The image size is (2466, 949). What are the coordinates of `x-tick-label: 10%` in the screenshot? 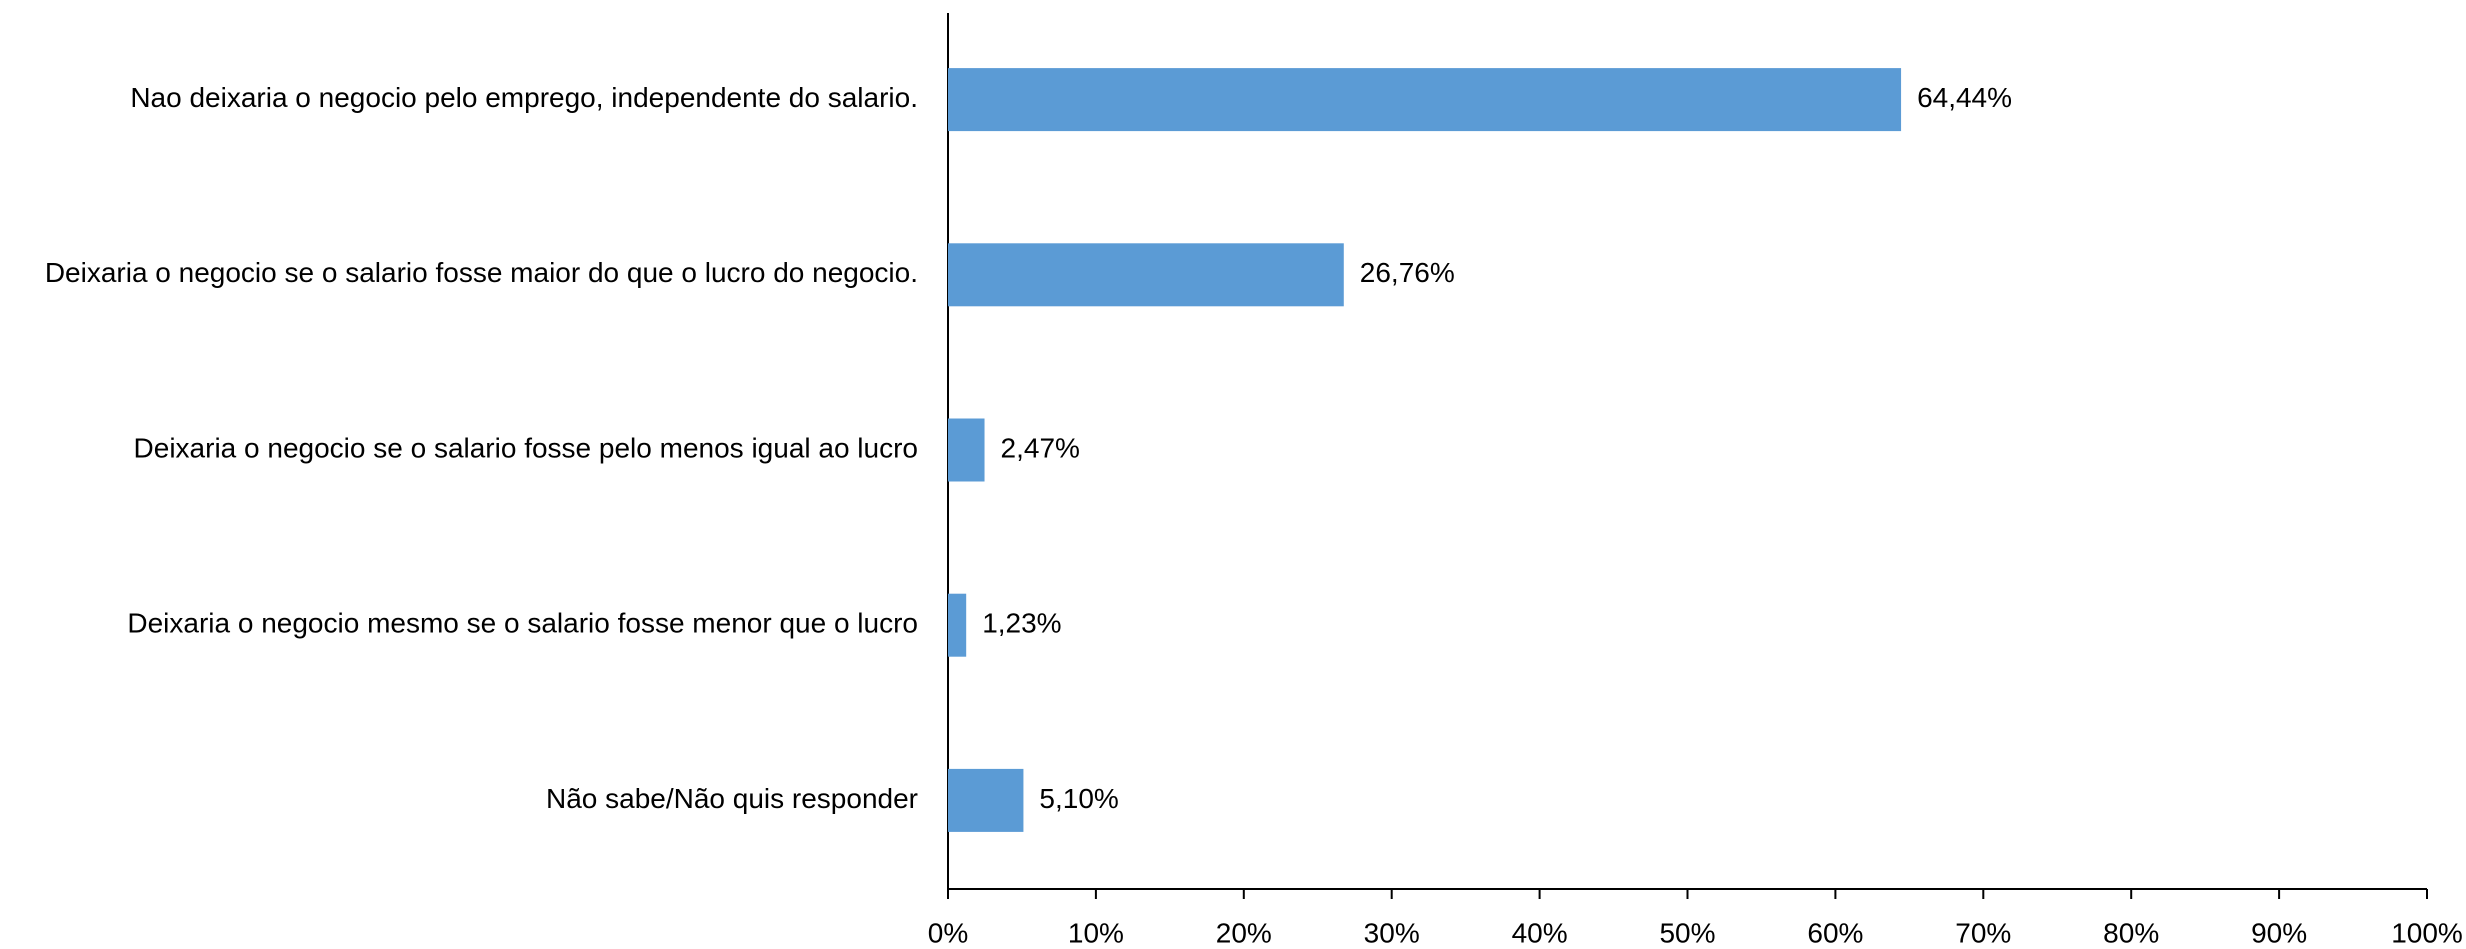 It's located at (1096, 932).